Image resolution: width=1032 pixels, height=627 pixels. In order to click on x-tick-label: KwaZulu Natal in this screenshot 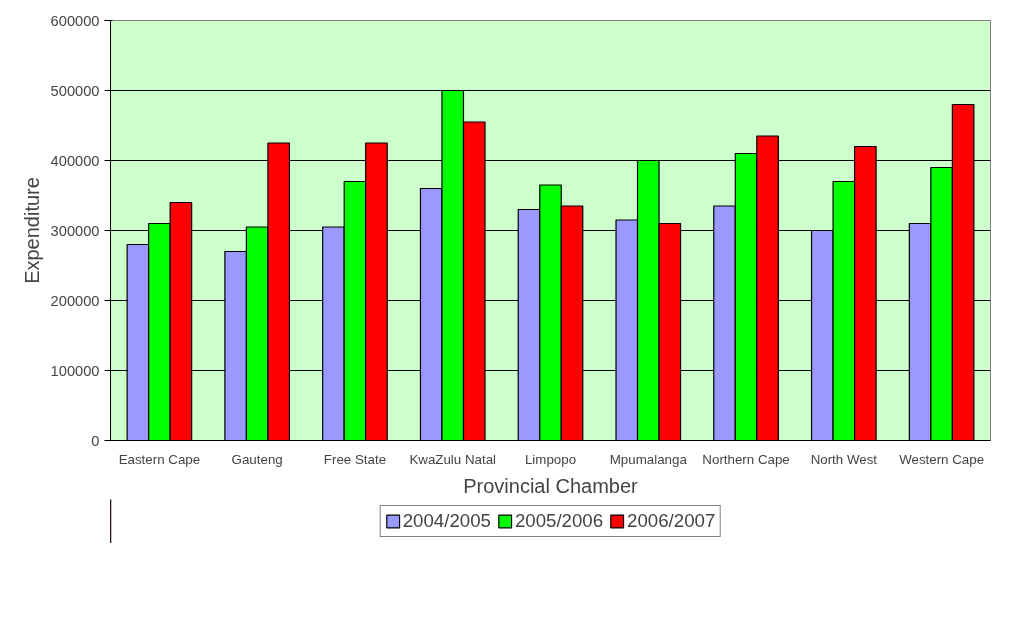, I will do `click(453, 459)`.